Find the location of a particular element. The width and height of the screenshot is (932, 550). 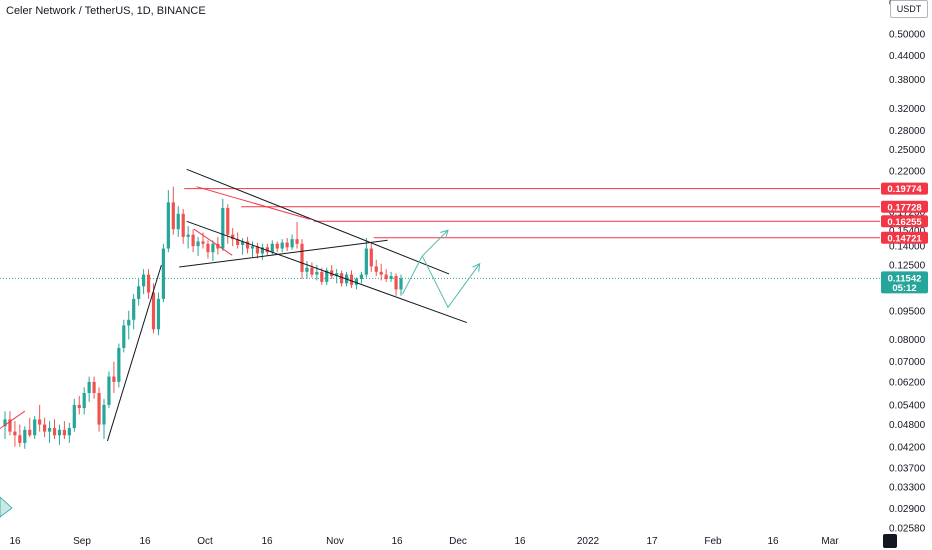

price-axis-label: 0.04200 is located at coordinates (907, 447).